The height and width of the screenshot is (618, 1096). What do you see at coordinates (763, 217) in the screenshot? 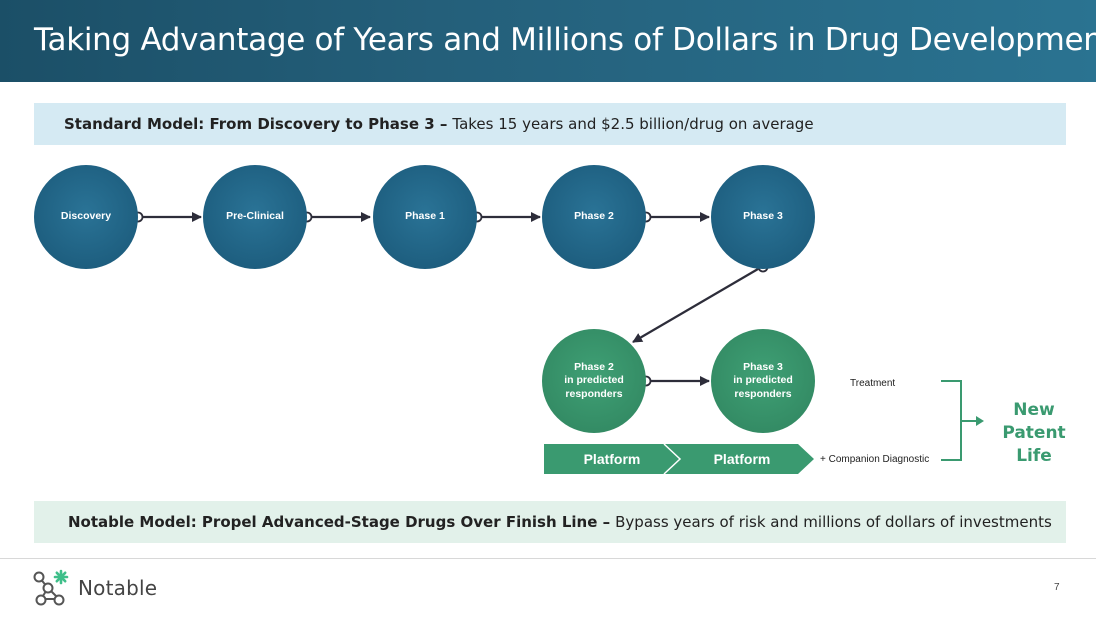
I see `node-phase-3: Phase 3` at bounding box center [763, 217].